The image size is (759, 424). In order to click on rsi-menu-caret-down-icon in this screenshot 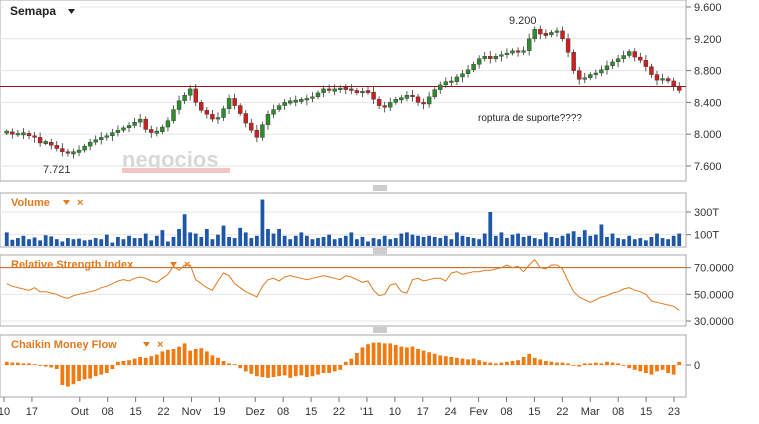, I will do `click(173, 264)`.